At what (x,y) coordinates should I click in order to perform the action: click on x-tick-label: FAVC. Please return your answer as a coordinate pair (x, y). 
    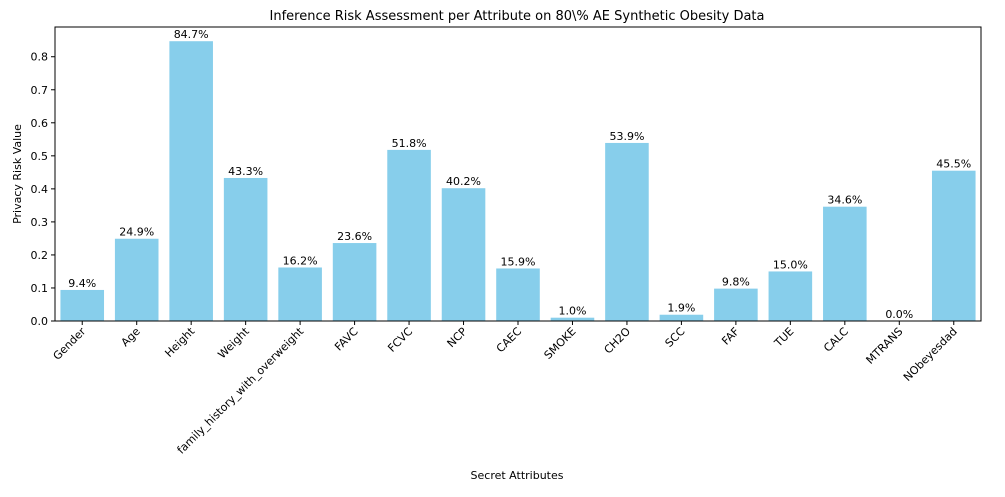
    Looking at the image, I should click on (346, 339).